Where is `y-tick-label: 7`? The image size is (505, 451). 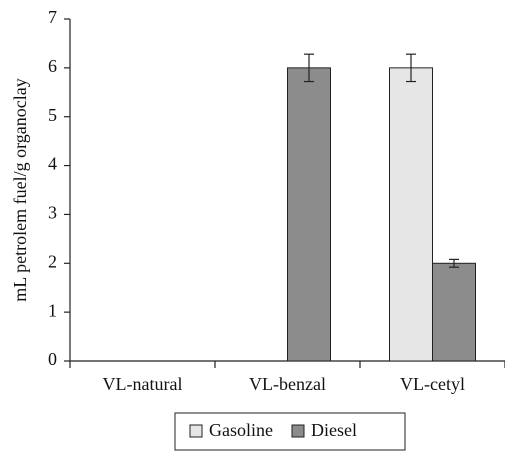 y-tick-label: 7 is located at coordinates (52, 17).